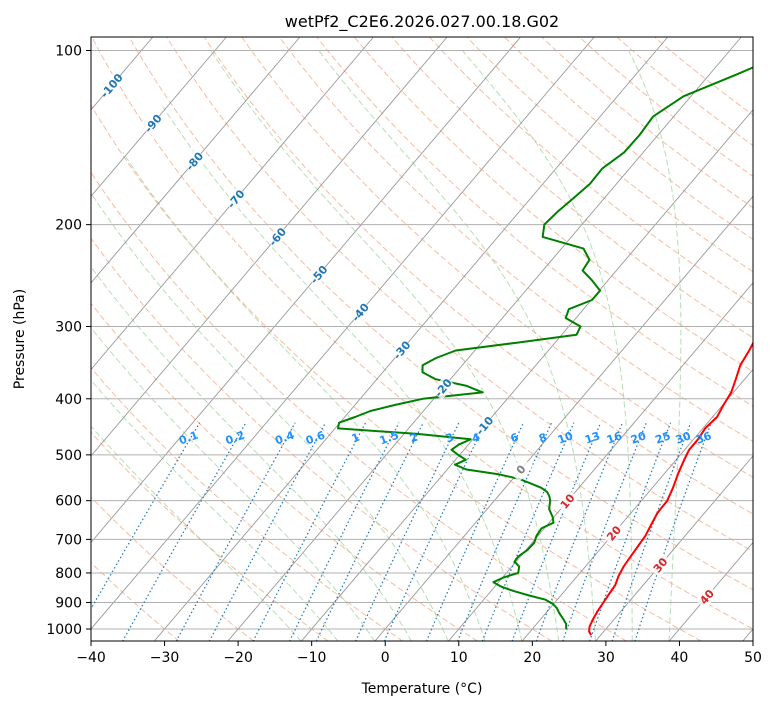 Image resolution: width=775 pixels, height=708 pixels. What do you see at coordinates (703, 438) in the screenshot?
I see `mixing-ratio-label: 36` at bounding box center [703, 438].